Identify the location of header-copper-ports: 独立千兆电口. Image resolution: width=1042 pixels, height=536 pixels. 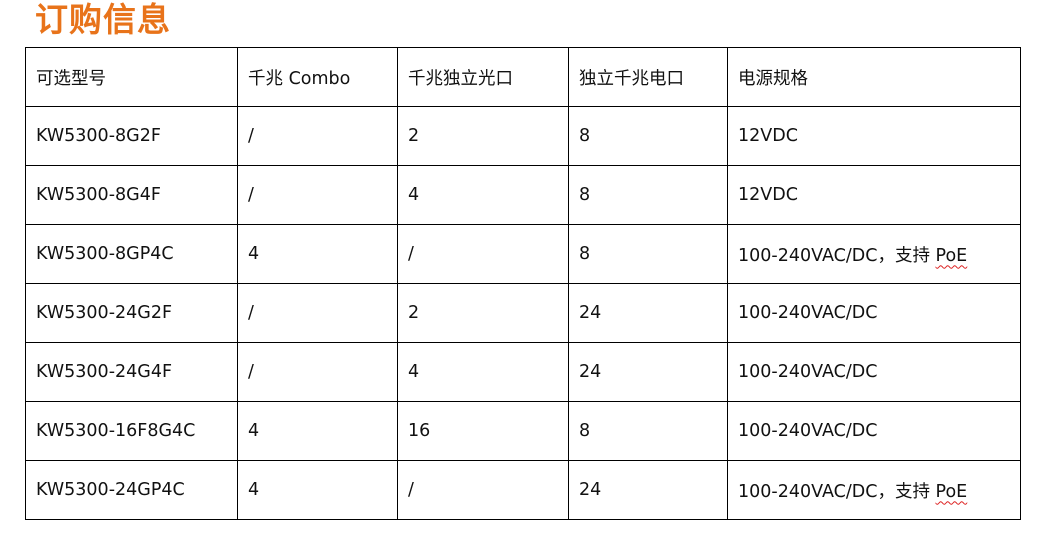
(648, 77).